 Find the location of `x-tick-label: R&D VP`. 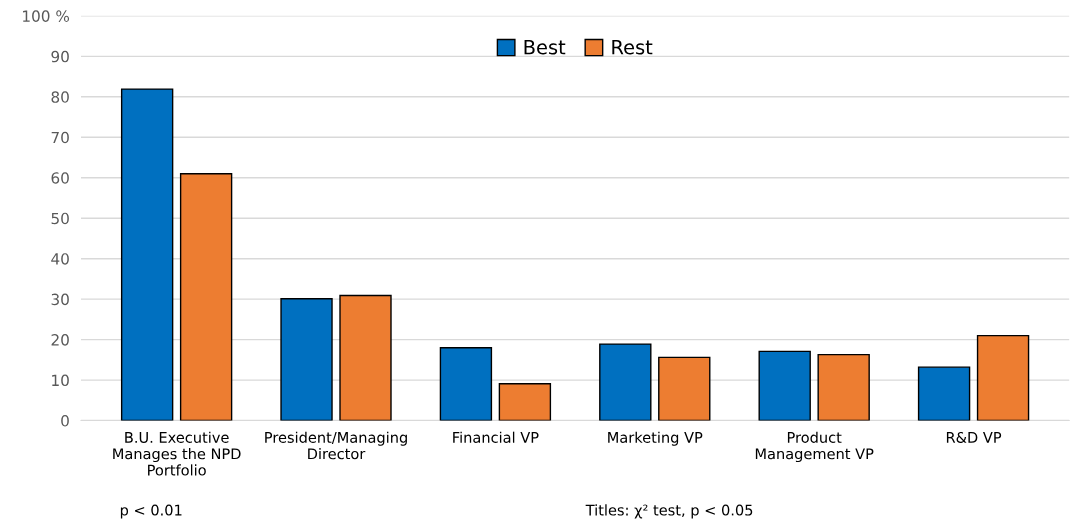

x-tick-label: R&D VP is located at coordinates (974, 437).